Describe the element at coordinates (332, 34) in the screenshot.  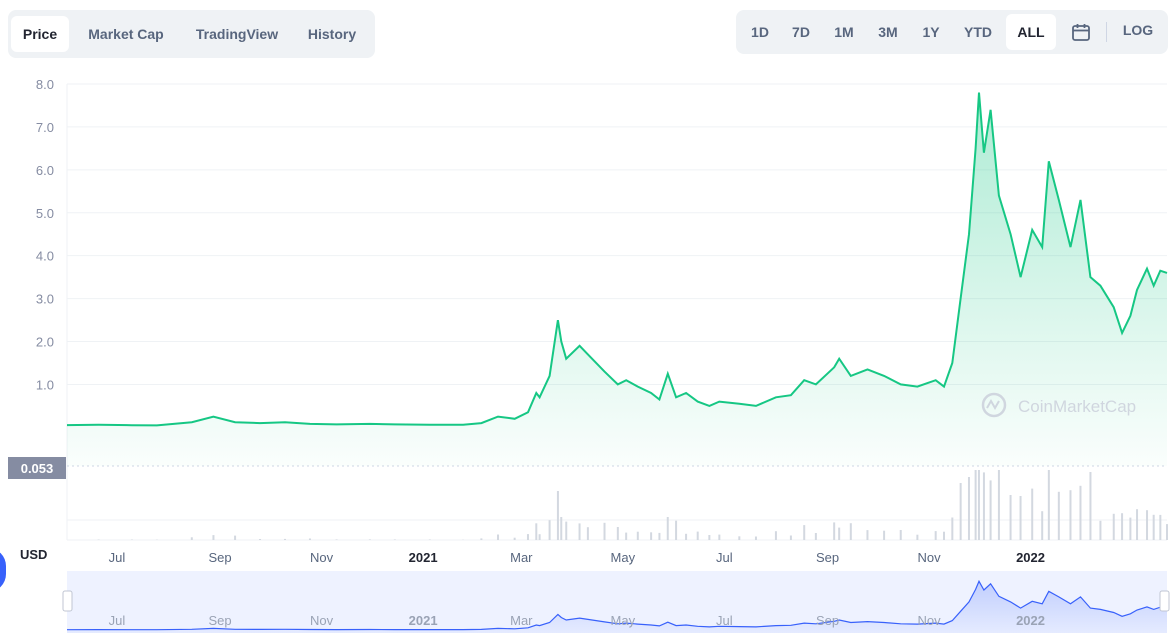
I see `tab-history: History` at that location.